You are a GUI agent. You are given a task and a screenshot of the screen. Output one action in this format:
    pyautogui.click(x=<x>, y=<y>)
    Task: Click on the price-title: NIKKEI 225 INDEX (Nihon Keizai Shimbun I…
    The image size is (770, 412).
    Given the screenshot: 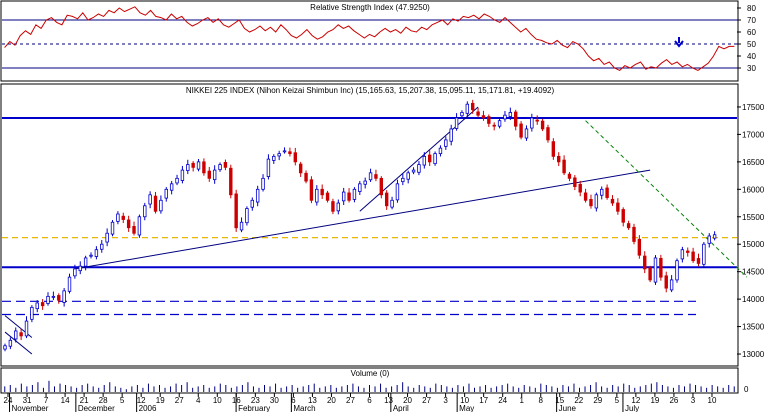 What is the action you would take?
    pyautogui.click(x=370, y=90)
    